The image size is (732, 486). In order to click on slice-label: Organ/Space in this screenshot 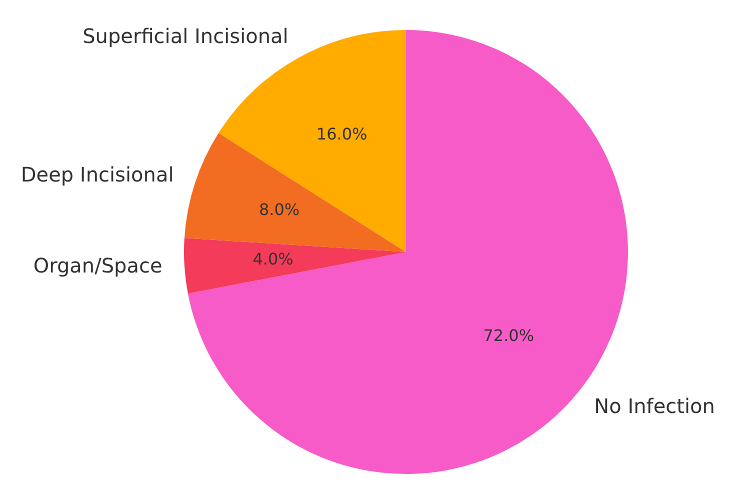, I will do `click(97, 266)`.